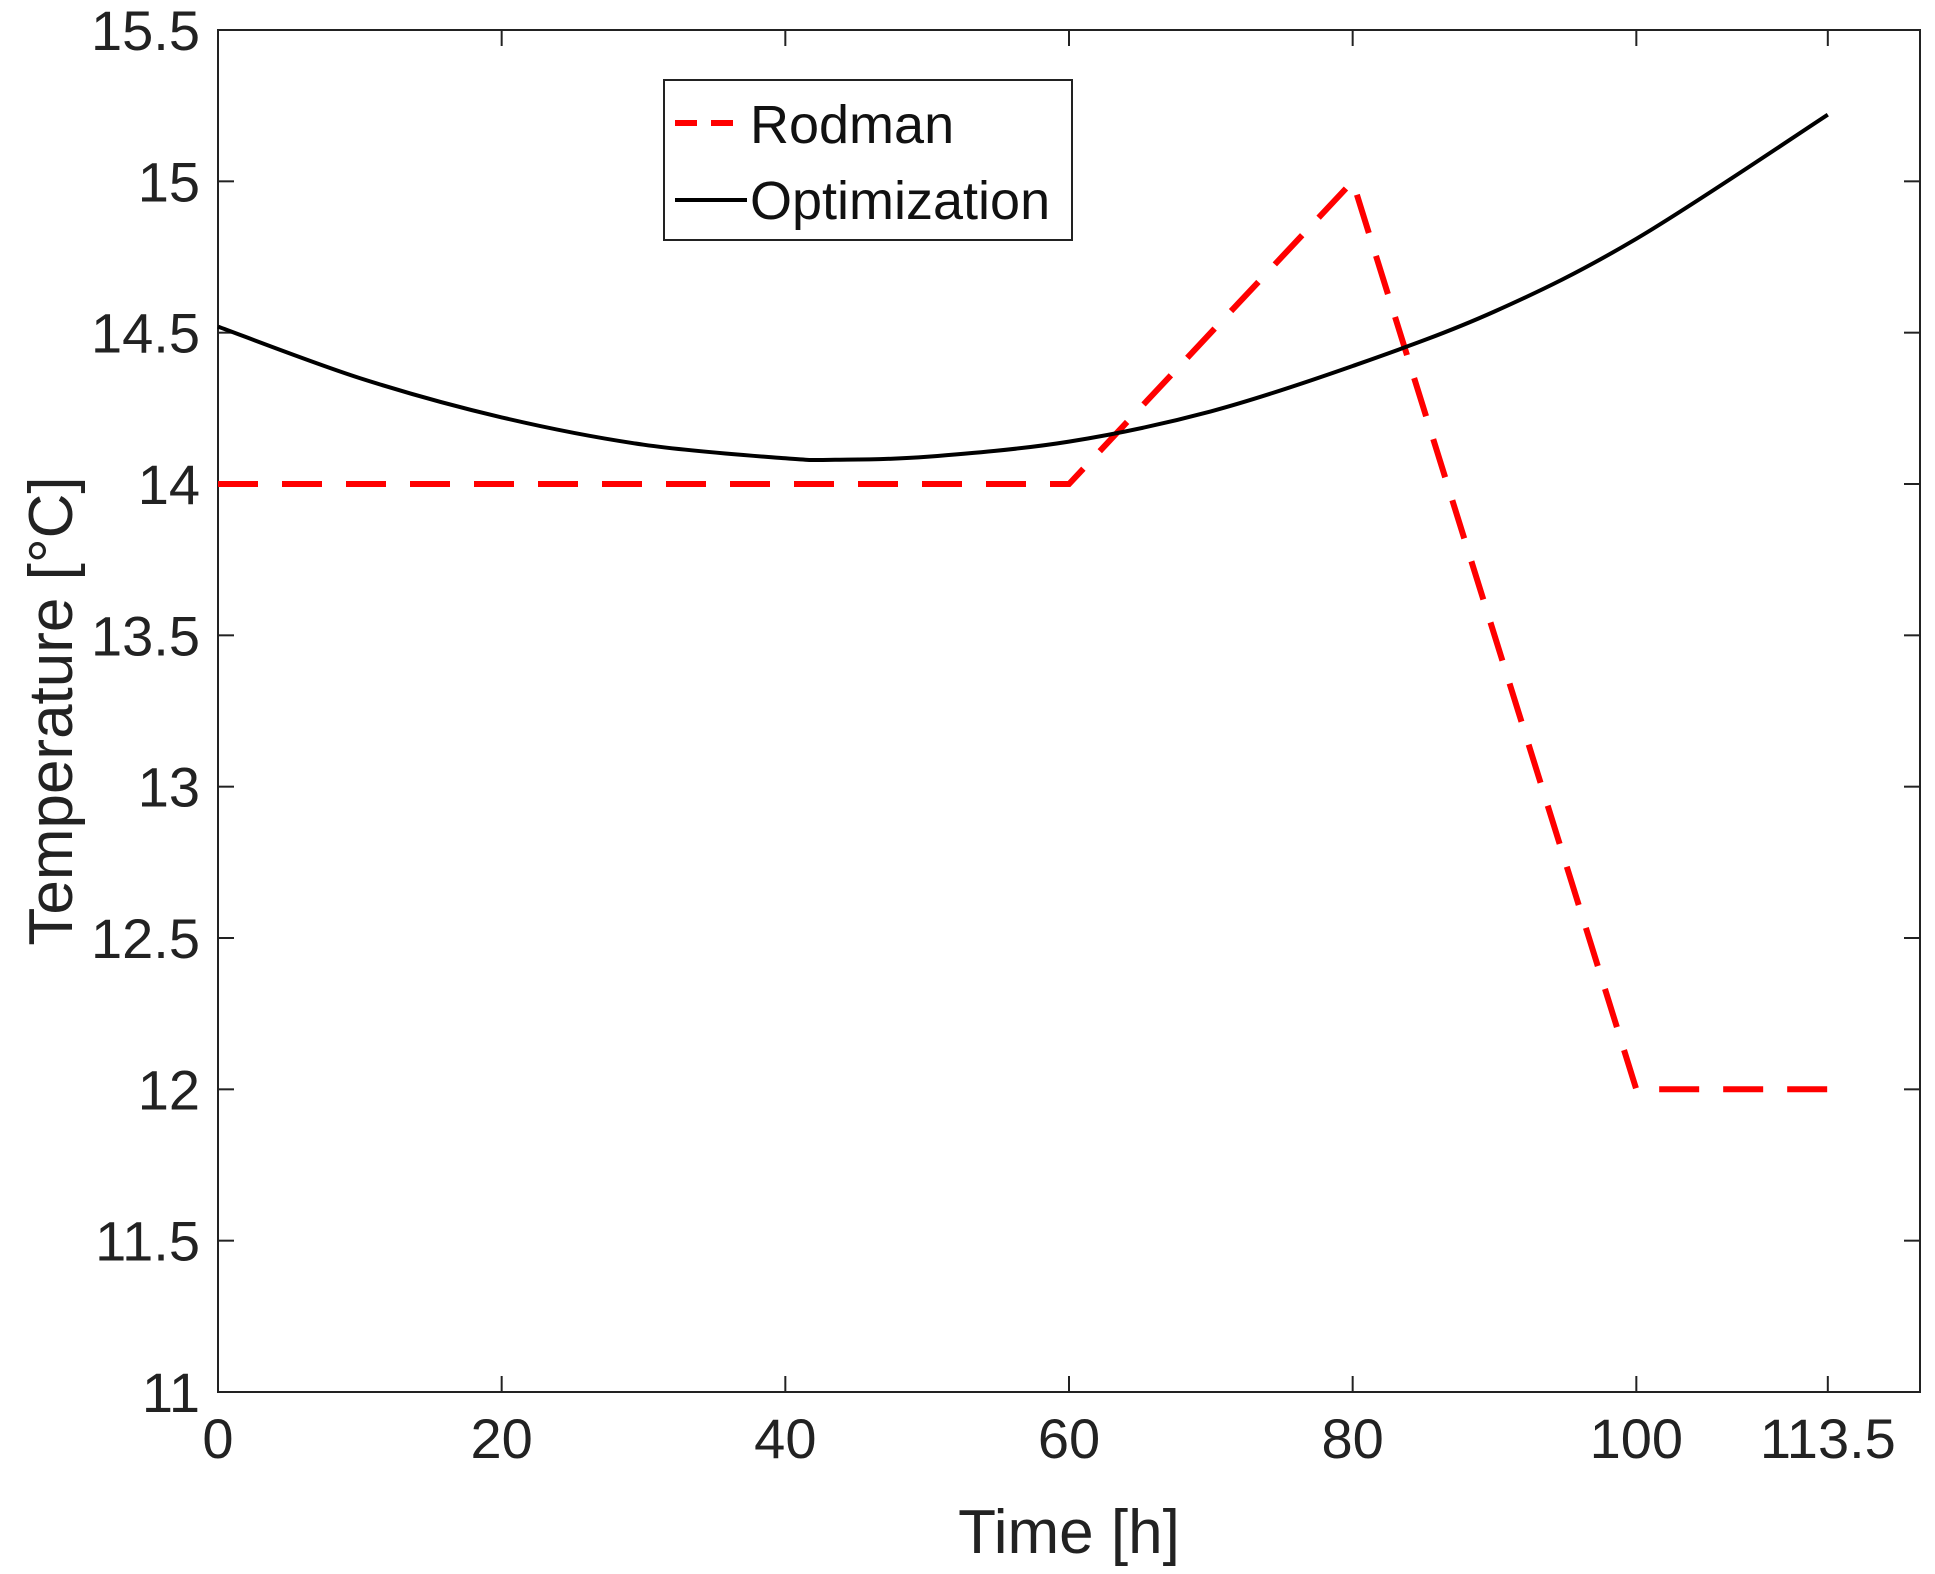 The width and height of the screenshot is (1935, 1574). What do you see at coordinates (145, 31) in the screenshot?
I see `y-tick-label: 15.5` at bounding box center [145, 31].